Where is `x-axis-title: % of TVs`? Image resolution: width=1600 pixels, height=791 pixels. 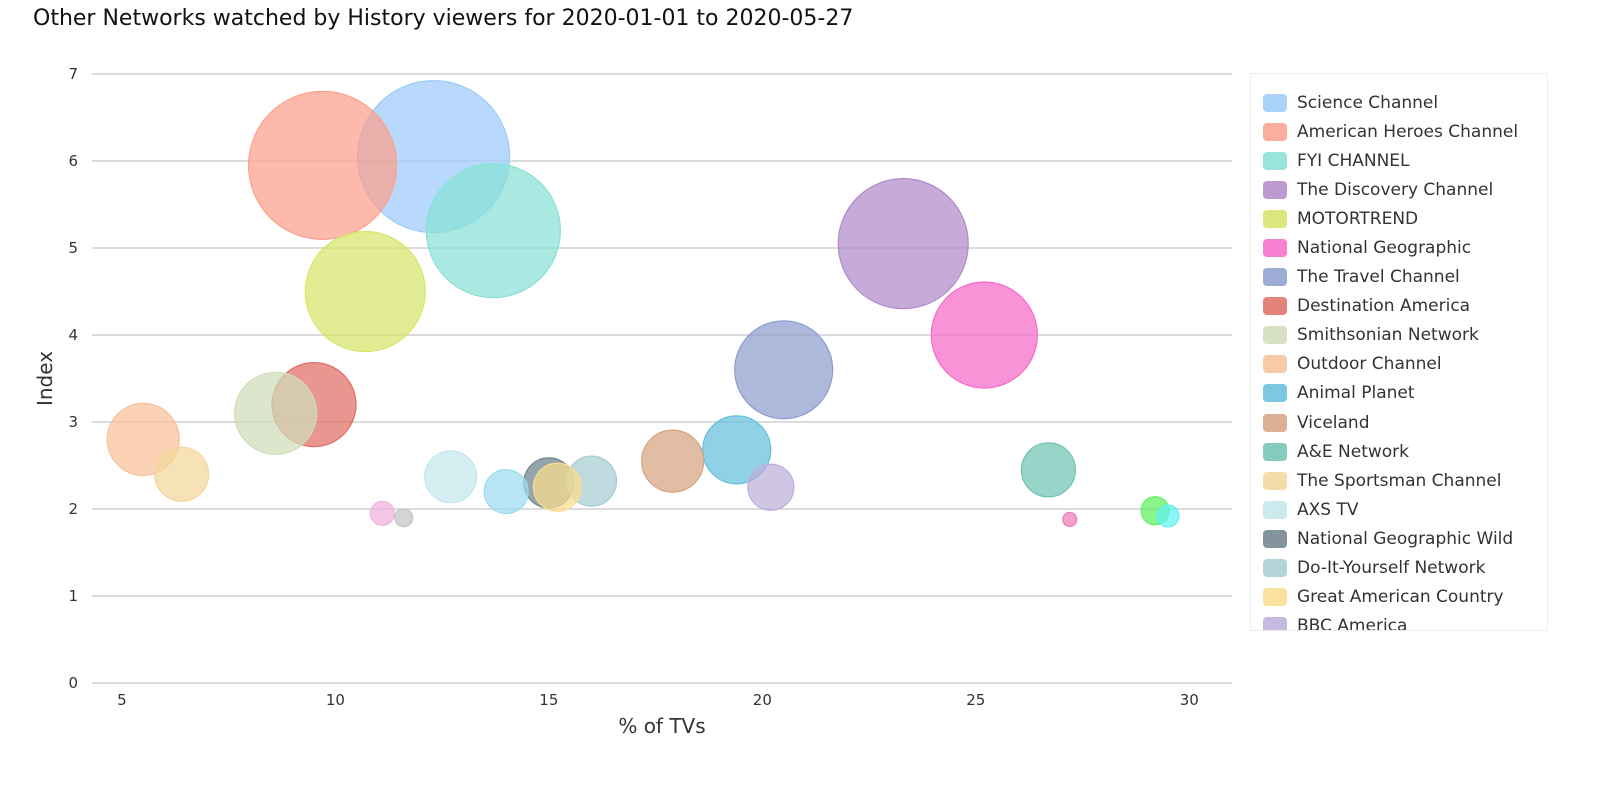 x-axis-title: % of TVs is located at coordinates (661, 726).